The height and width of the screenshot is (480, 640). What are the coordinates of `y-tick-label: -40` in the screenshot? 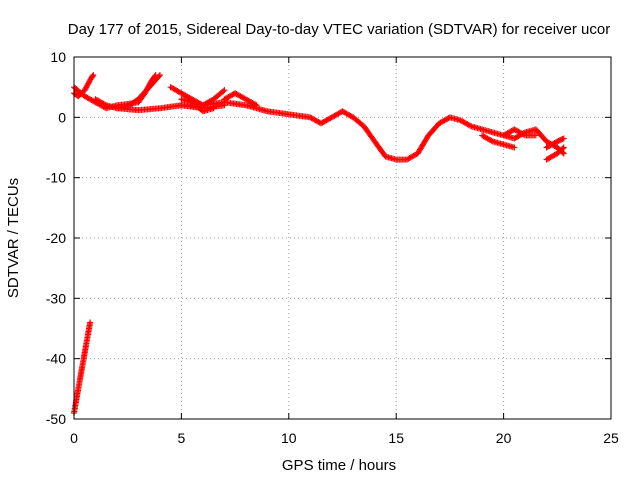 It's located at (56, 359).